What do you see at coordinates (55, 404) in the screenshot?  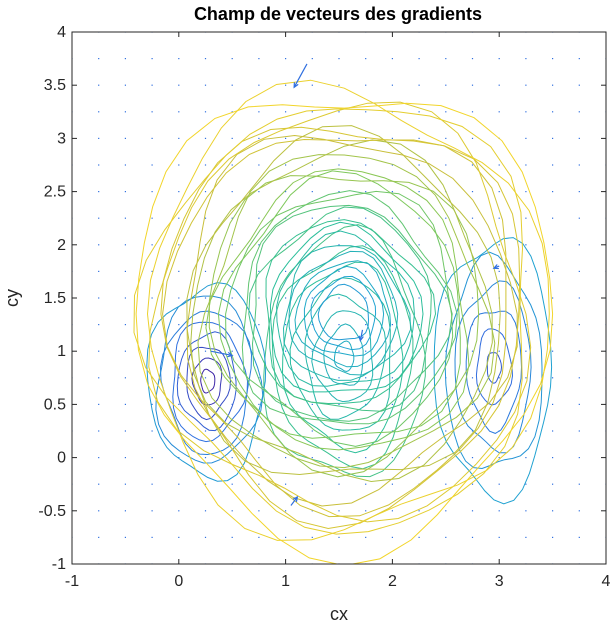 I see `y-tick-label: 0.5` at bounding box center [55, 404].